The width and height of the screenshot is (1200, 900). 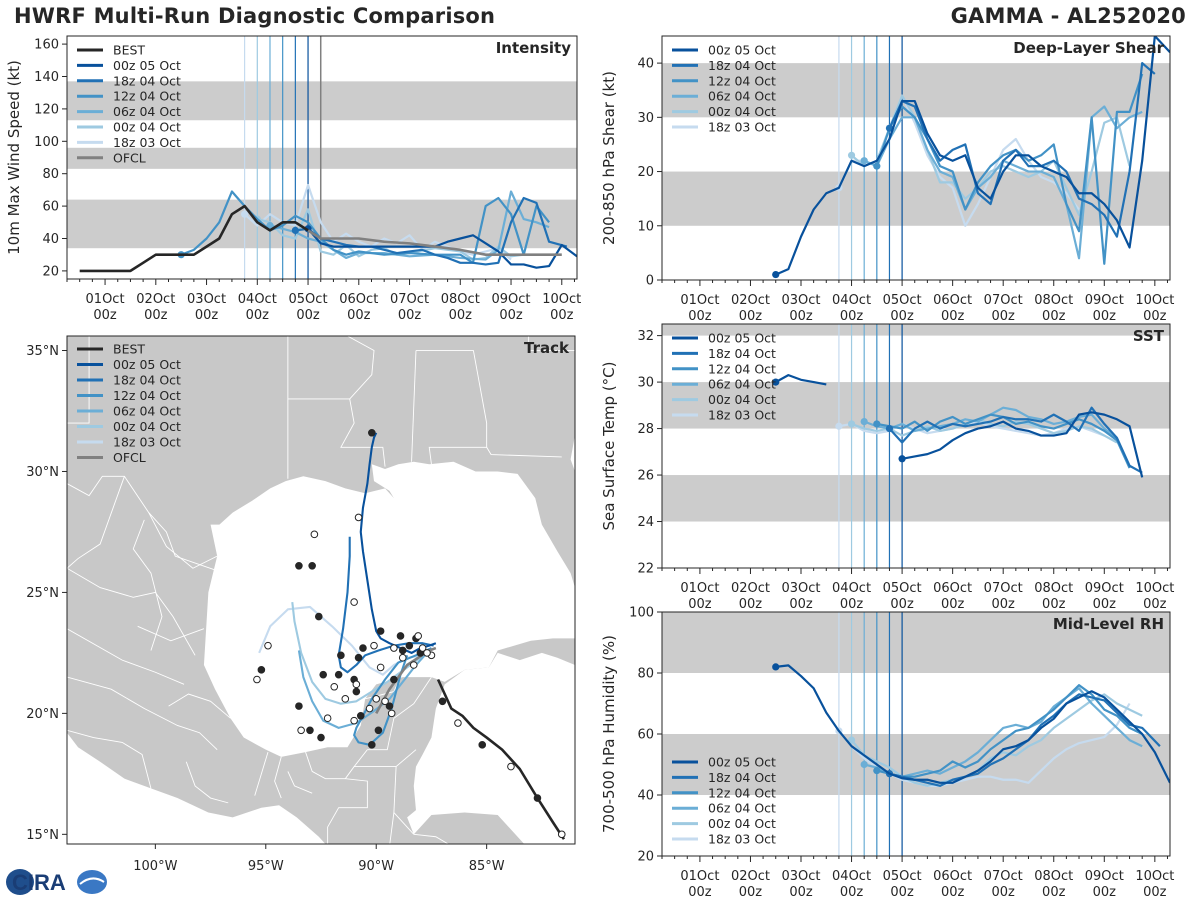 What do you see at coordinates (839, 426) in the screenshot?
I see `series-start-marker-18z-03-oct` at bounding box center [839, 426].